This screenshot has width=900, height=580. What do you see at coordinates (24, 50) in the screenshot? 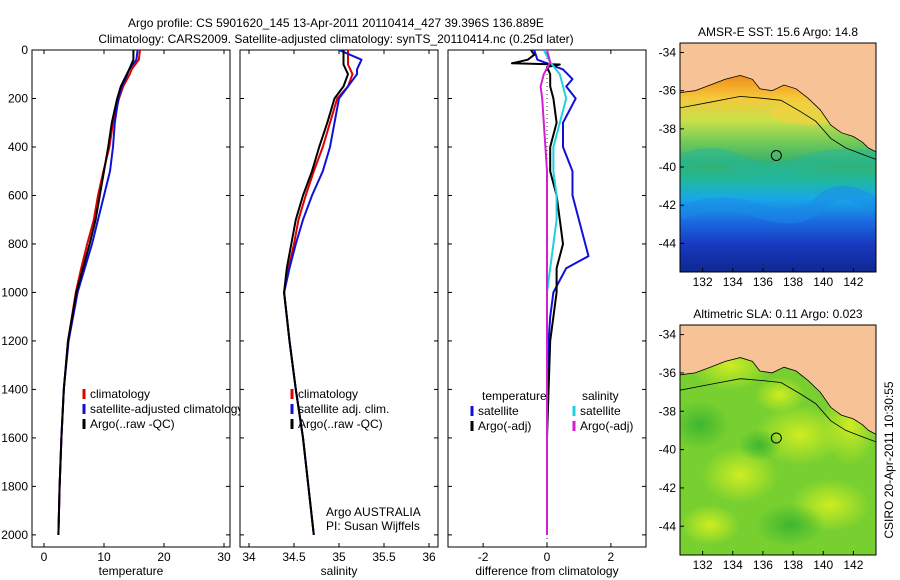
I see `y-tick-label: 0` at bounding box center [24, 50].